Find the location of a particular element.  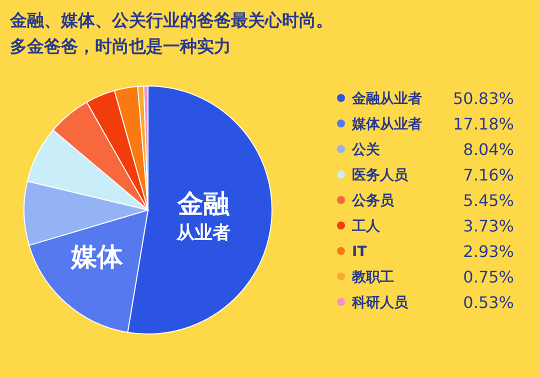

legend-label: 公务员 is located at coordinates (373, 201).